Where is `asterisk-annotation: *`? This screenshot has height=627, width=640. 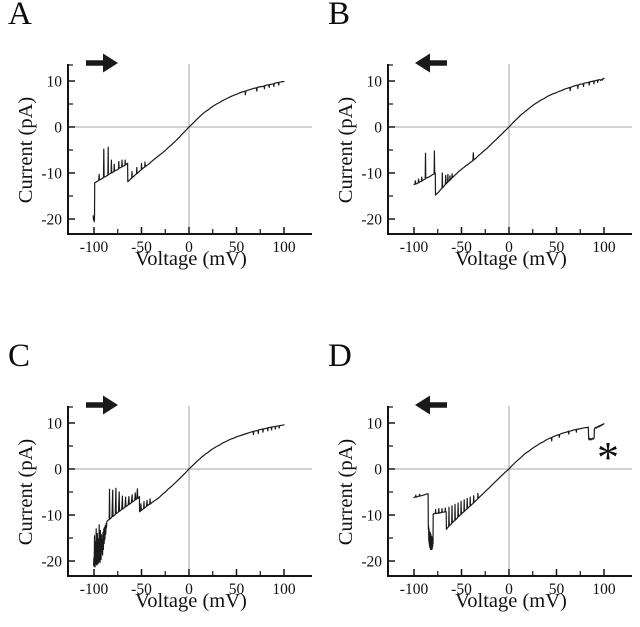 asterisk-annotation: * is located at coordinates (608, 457).